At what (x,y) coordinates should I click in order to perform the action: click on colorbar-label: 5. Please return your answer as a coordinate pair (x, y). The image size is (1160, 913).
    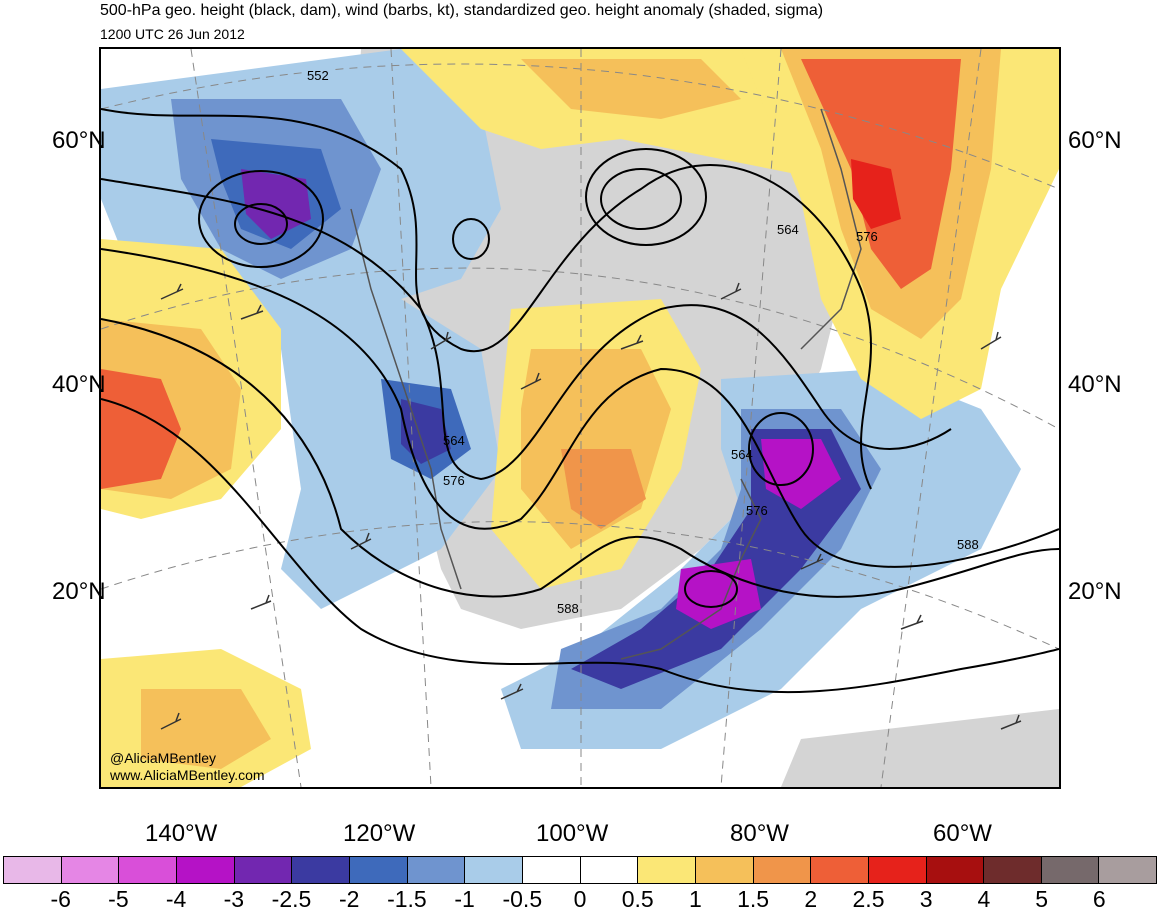
    Looking at the image, I should click on (1041, 899).